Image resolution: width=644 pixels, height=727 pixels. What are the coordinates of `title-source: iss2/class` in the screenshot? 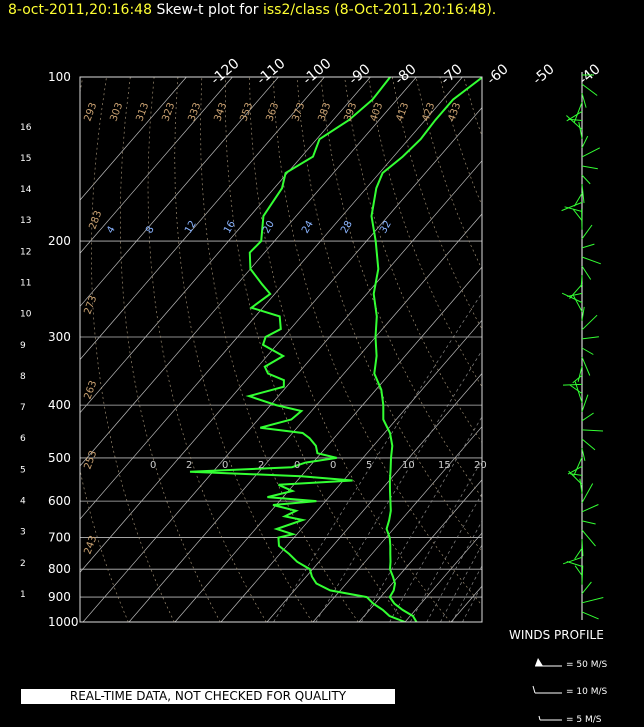 It's located at (296, 10).